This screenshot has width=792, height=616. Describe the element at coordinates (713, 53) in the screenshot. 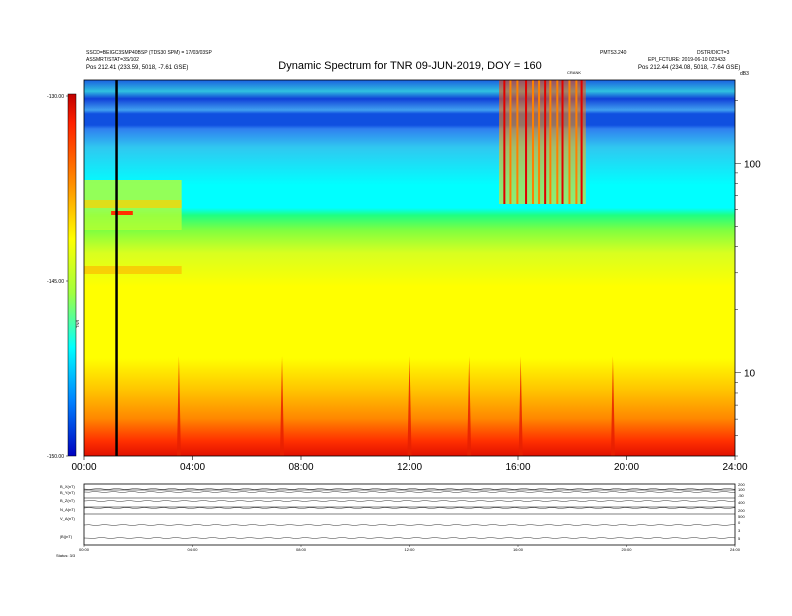

I see `meta-right-2: DSTR/DICT=3` at that location.